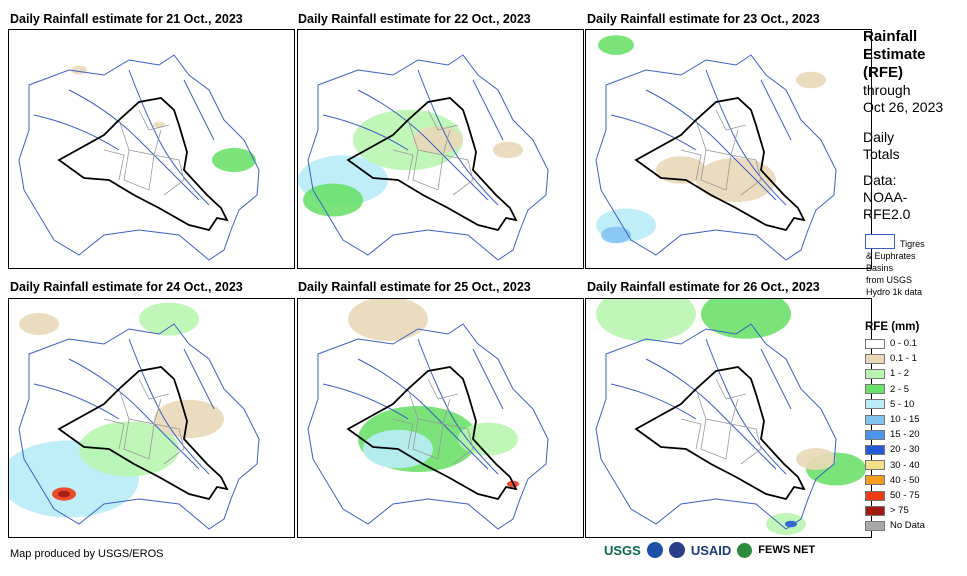 This screenshot has height=576, width=967. What do you see at coordinates (894, 292) in the screenshot?
I see `basin-line-5: Hydro 1k data` at bounding box center [894, 292].